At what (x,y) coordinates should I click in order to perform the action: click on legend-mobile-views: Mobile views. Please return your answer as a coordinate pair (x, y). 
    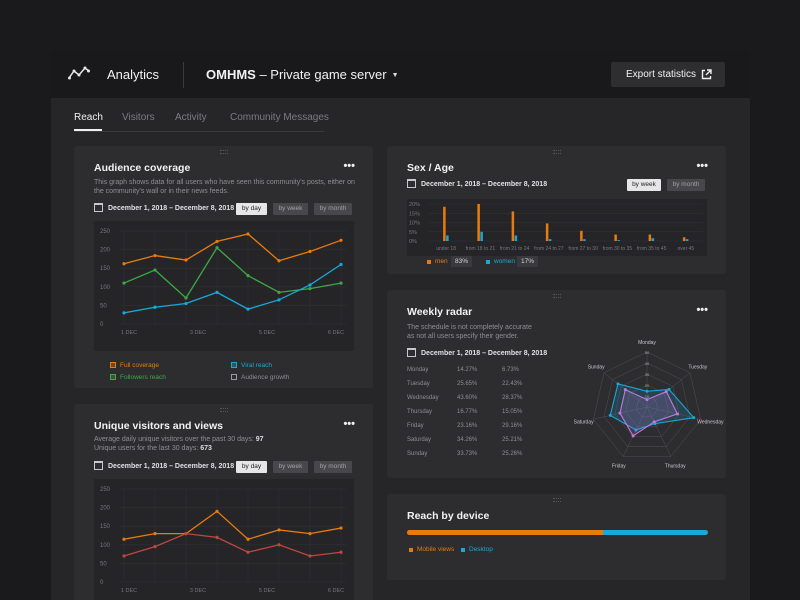
    Looking at the image, I should click on (431, 549).